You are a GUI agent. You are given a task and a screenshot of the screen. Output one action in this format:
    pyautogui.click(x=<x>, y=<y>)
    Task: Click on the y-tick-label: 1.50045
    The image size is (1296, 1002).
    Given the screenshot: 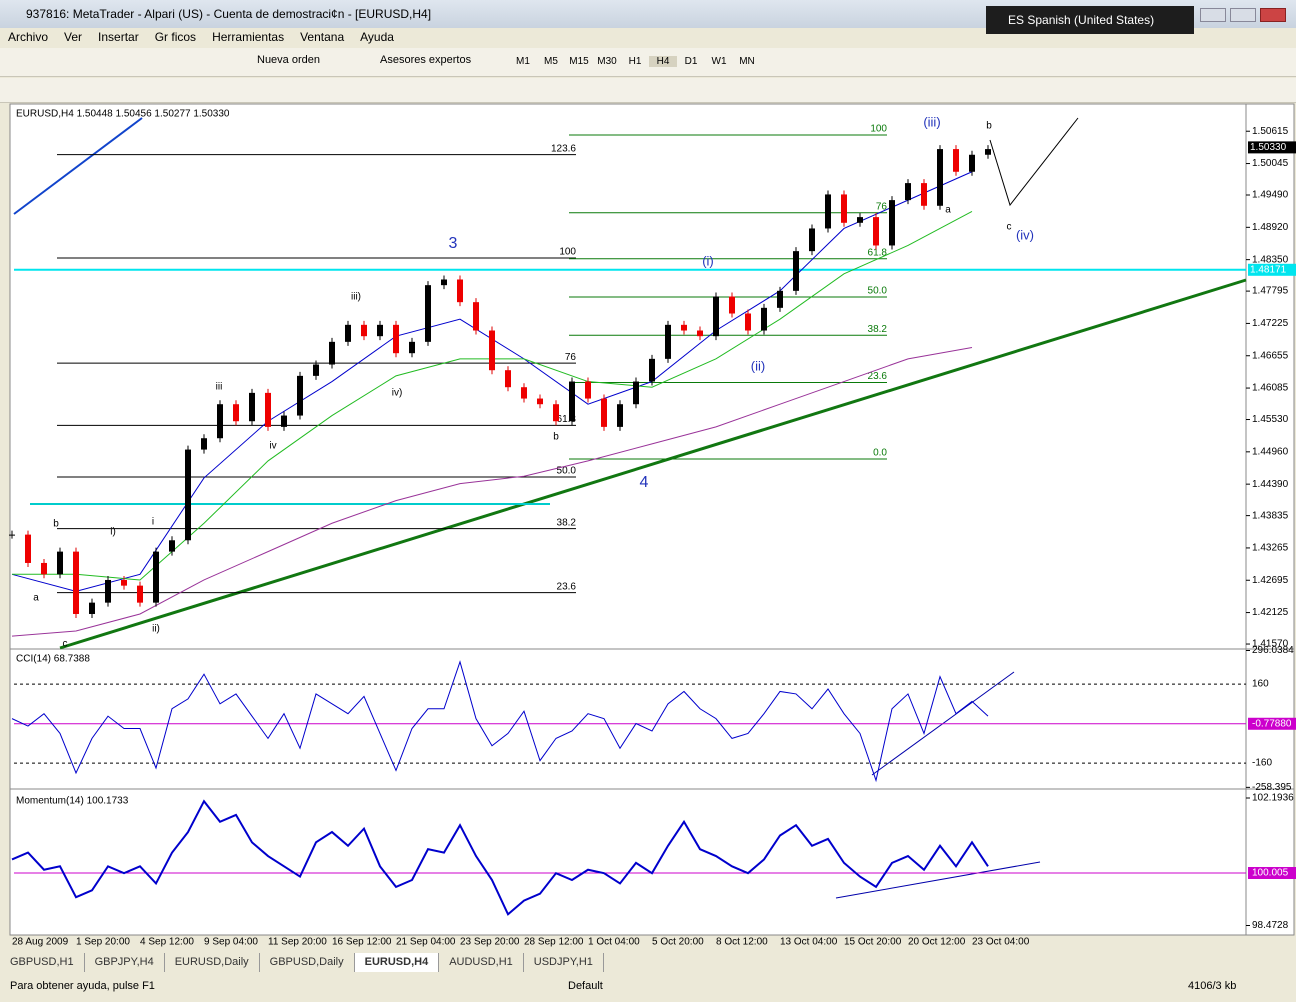 What is the action you would take?
    pyautogui.click(x=1270, y=163)
    